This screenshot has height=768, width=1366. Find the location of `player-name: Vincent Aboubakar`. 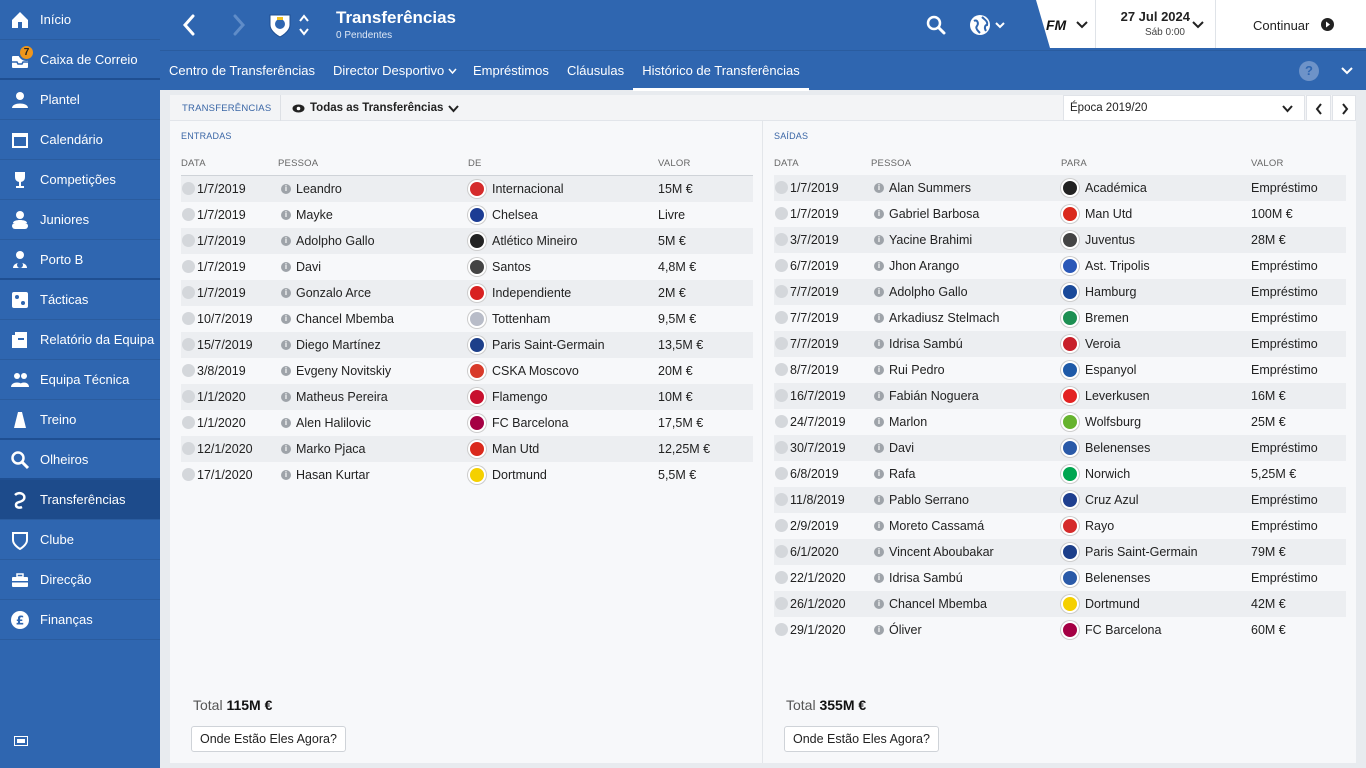

player-name: Vincent Aboubakar is located at coordinates (941, 552).